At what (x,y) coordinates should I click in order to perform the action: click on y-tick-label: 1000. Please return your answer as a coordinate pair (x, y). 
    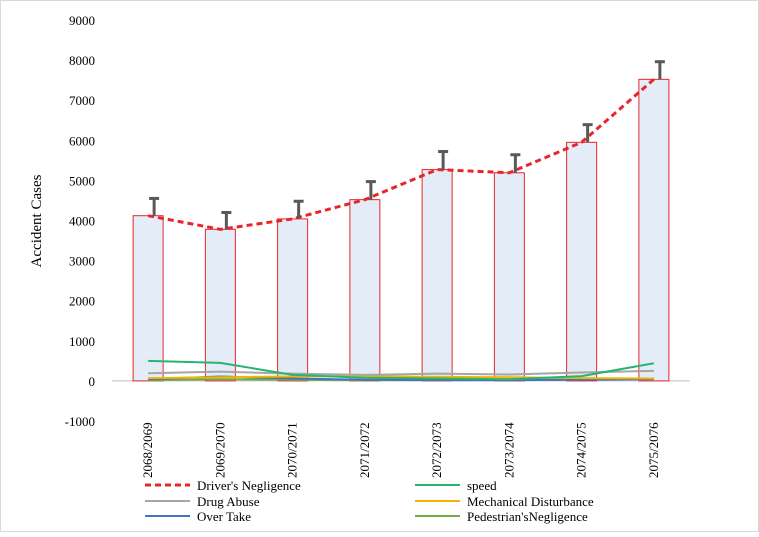
    Looking at the image, I should click on (82, 341).